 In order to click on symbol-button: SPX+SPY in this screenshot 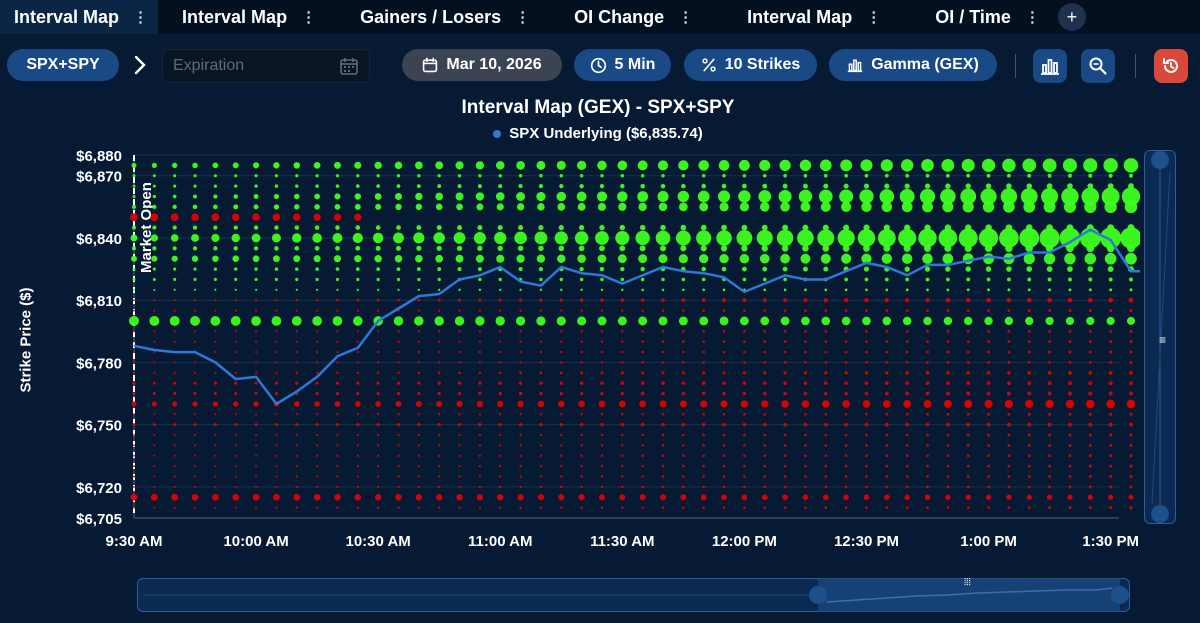, I will do `click(63, 65)`.